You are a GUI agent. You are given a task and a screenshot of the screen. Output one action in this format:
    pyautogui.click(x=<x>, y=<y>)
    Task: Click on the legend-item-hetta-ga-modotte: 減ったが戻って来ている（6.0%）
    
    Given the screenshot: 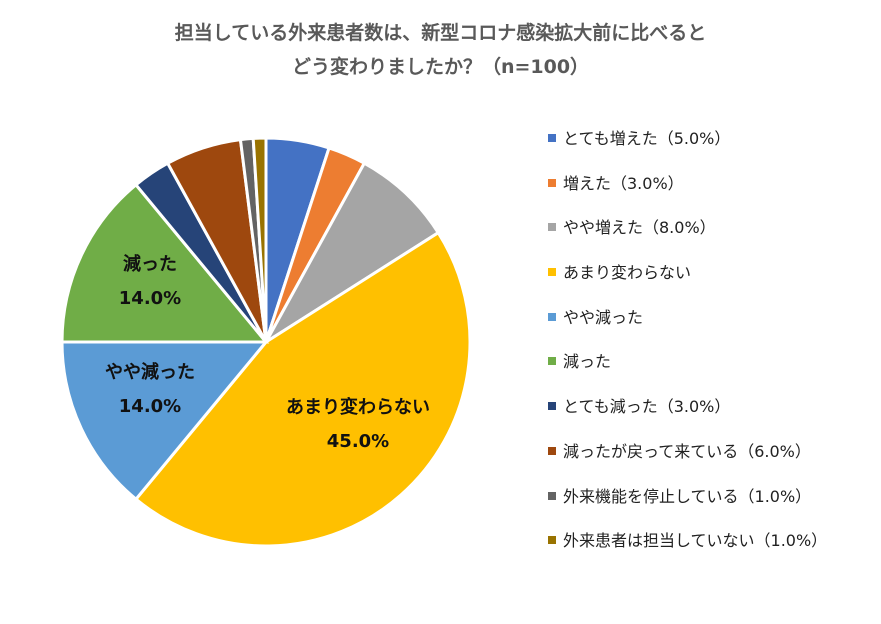 What is the action you would take?
    pyautogui.click(x=713, y=459)
    